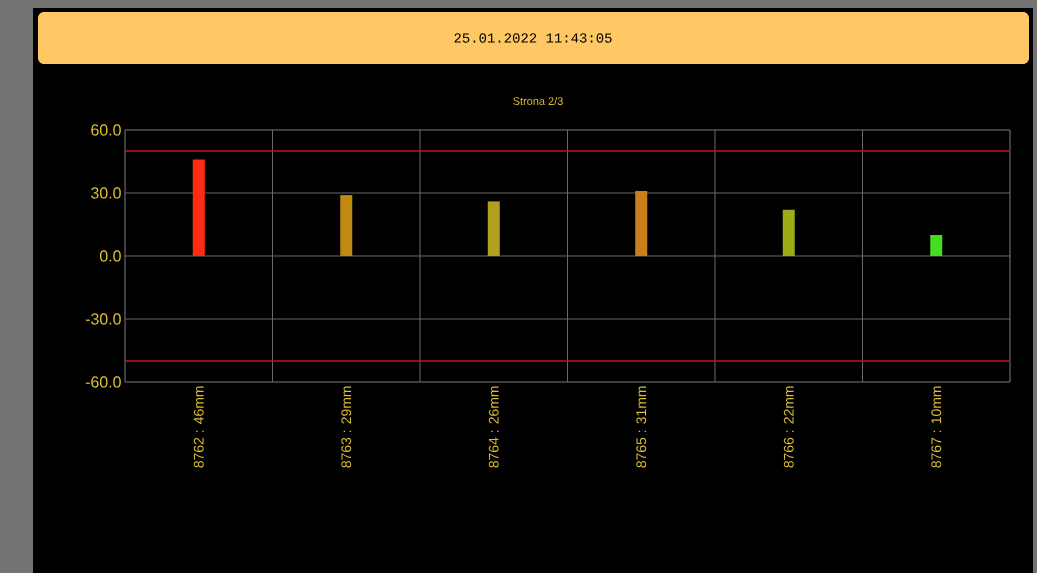  Describe the element at coordinates (533, 38) in the screenshot. I see `chart-title: 25.01.2022 11:43:05` at that location.